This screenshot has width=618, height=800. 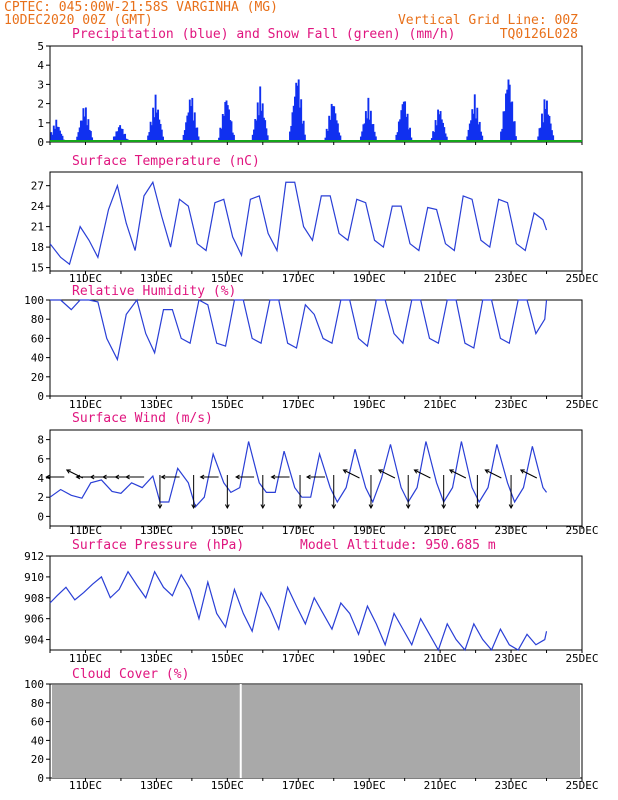 What do you see at coordinates (316, 603) in the screenshot?
I see `pres-frame` at bounding box center [316, 603].